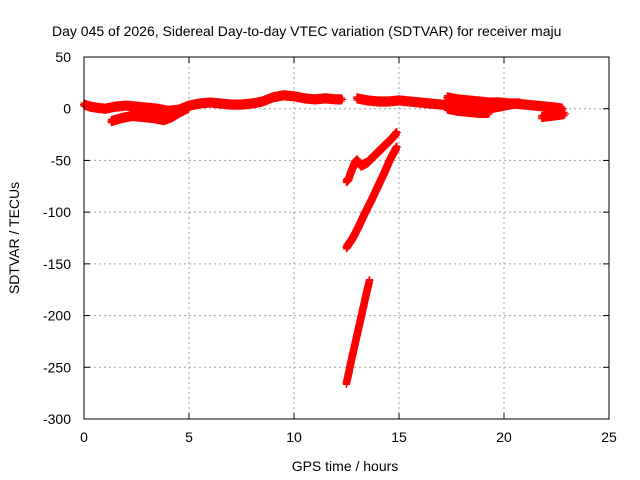  Describe the element at coordinates (84, 437) in the screenshot. I see `x-tick-label: 0` at that location.